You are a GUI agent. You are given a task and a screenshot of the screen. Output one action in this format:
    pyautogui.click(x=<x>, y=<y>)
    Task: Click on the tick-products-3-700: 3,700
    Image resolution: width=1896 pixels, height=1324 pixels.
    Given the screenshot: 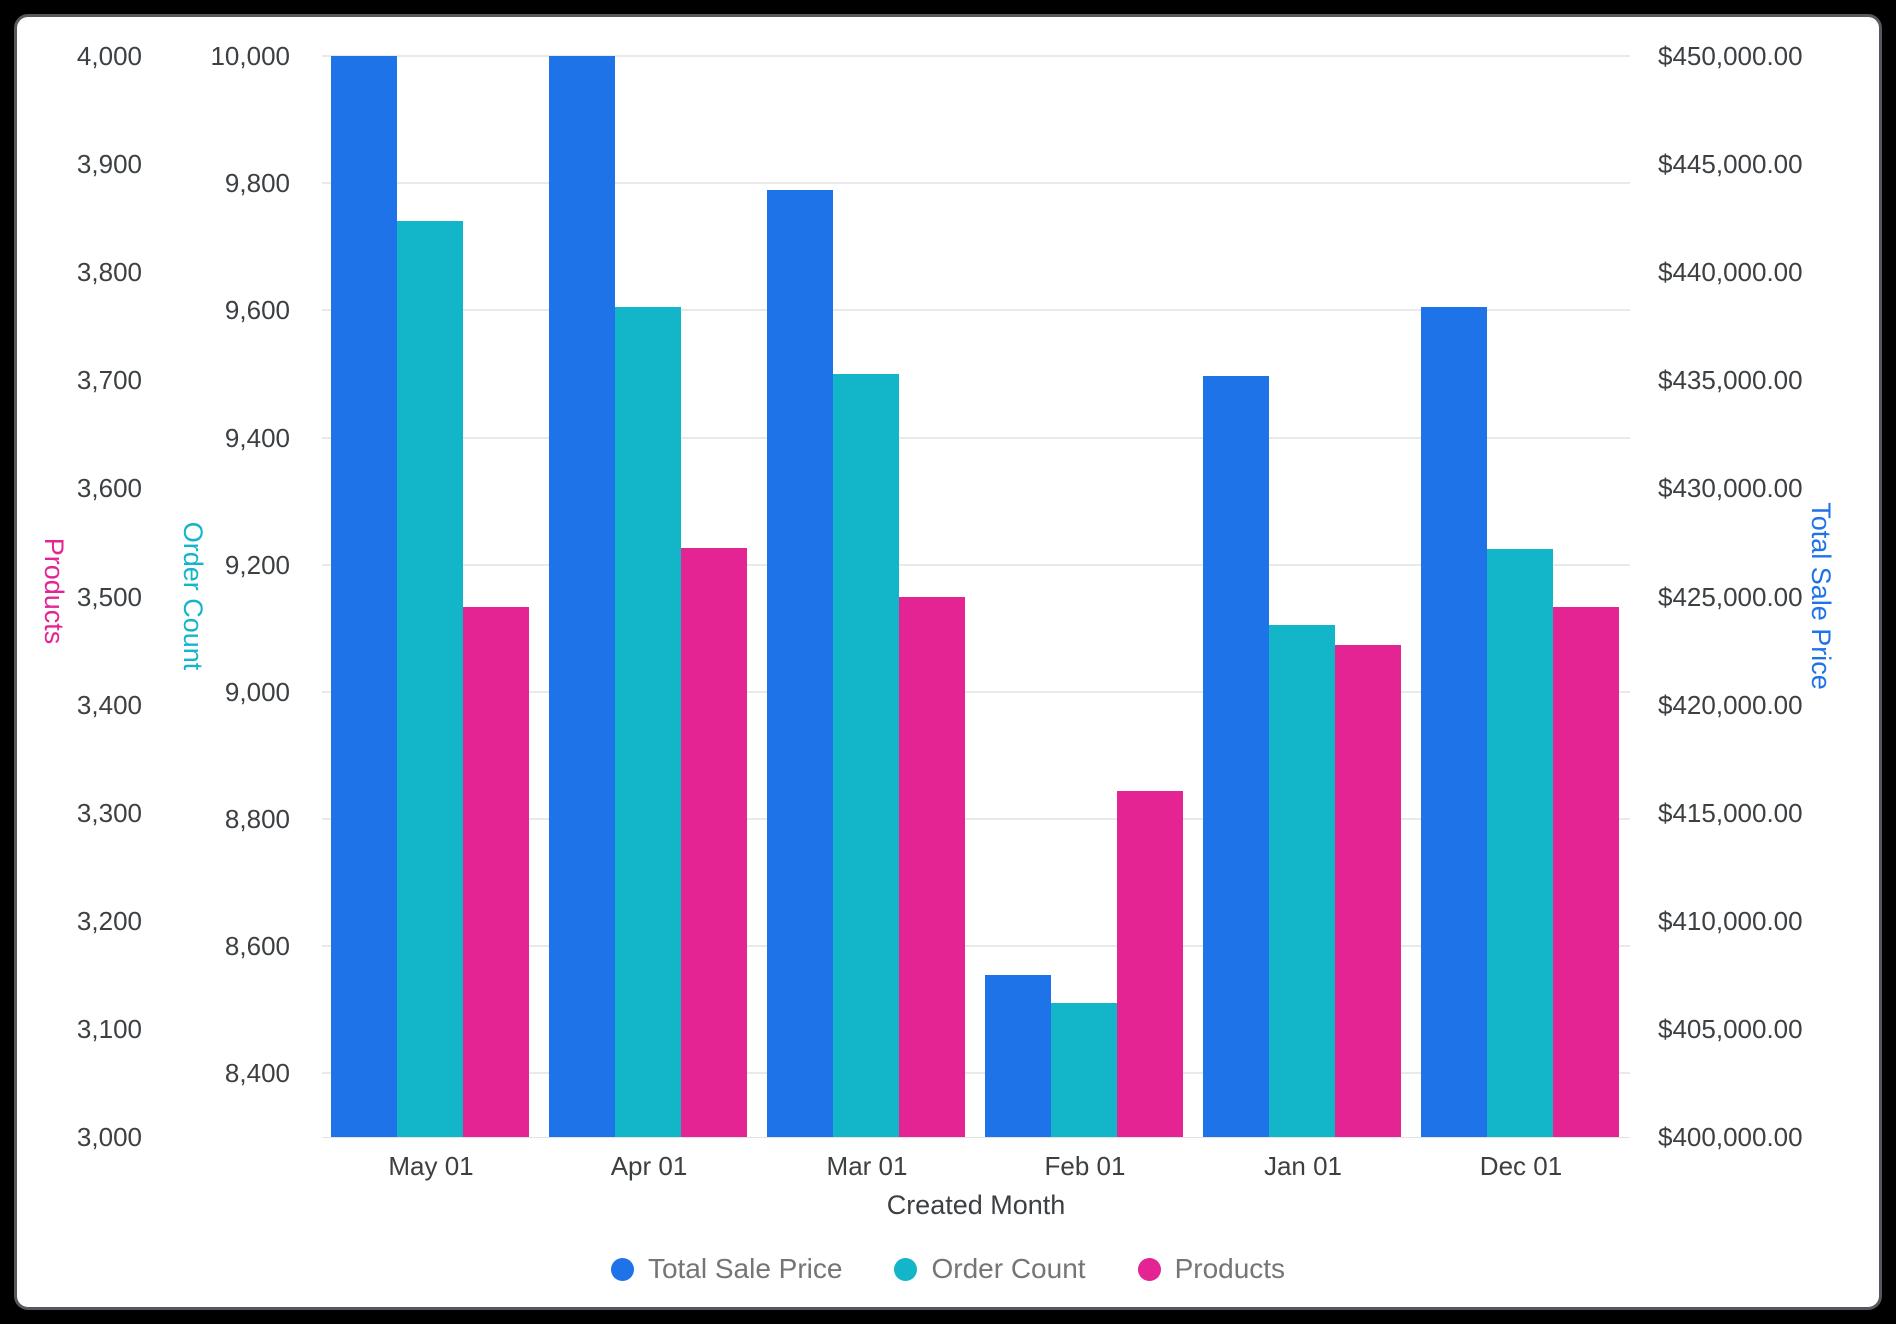 What is the action you would take?
    pyautogui.click(x=109, y=380)
    